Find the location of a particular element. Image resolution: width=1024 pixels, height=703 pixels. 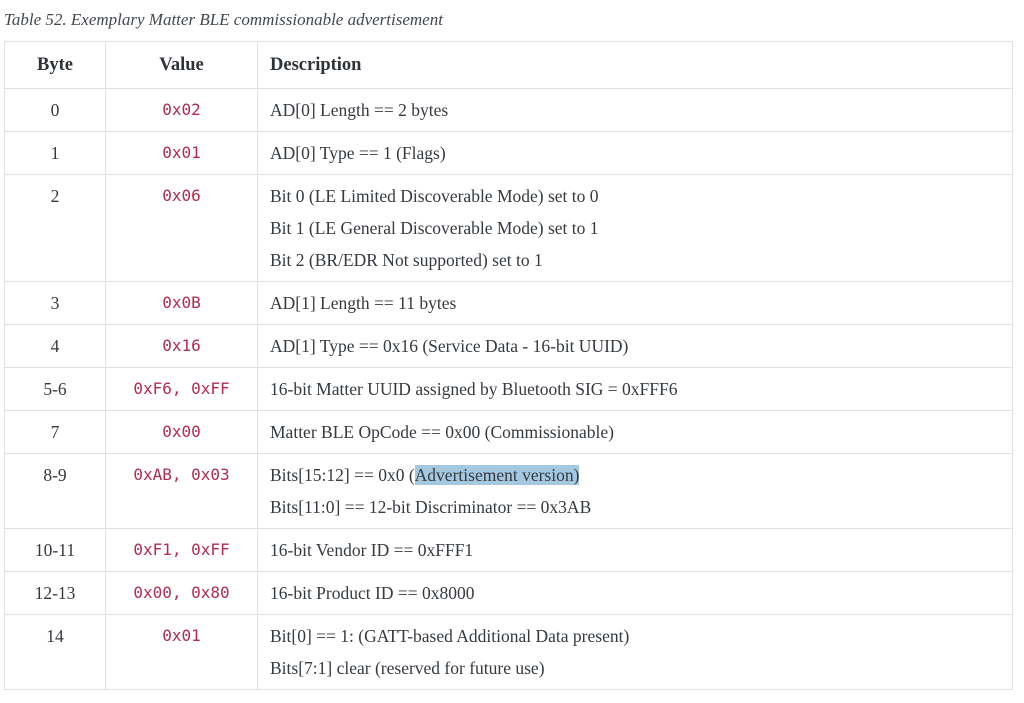

column-header-byte: Byte is located at coordinates (55, 65).